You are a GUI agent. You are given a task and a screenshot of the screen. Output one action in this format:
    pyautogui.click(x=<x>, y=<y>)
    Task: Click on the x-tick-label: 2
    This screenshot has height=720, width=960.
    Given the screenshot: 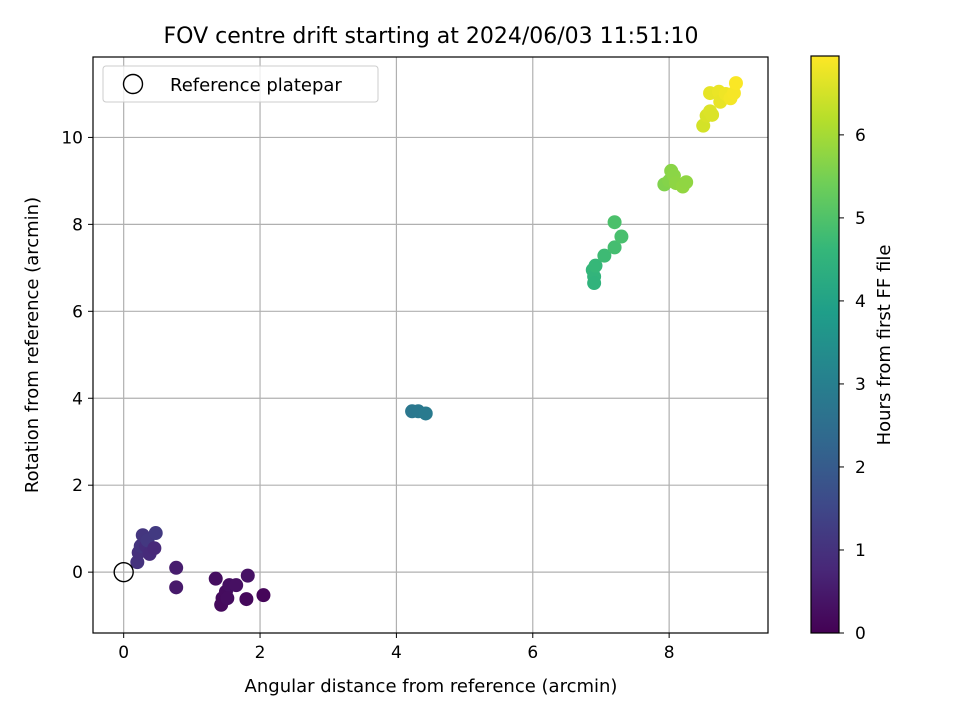 What is the action you would take?
    pyautogui.click(x=260, y=653)
    